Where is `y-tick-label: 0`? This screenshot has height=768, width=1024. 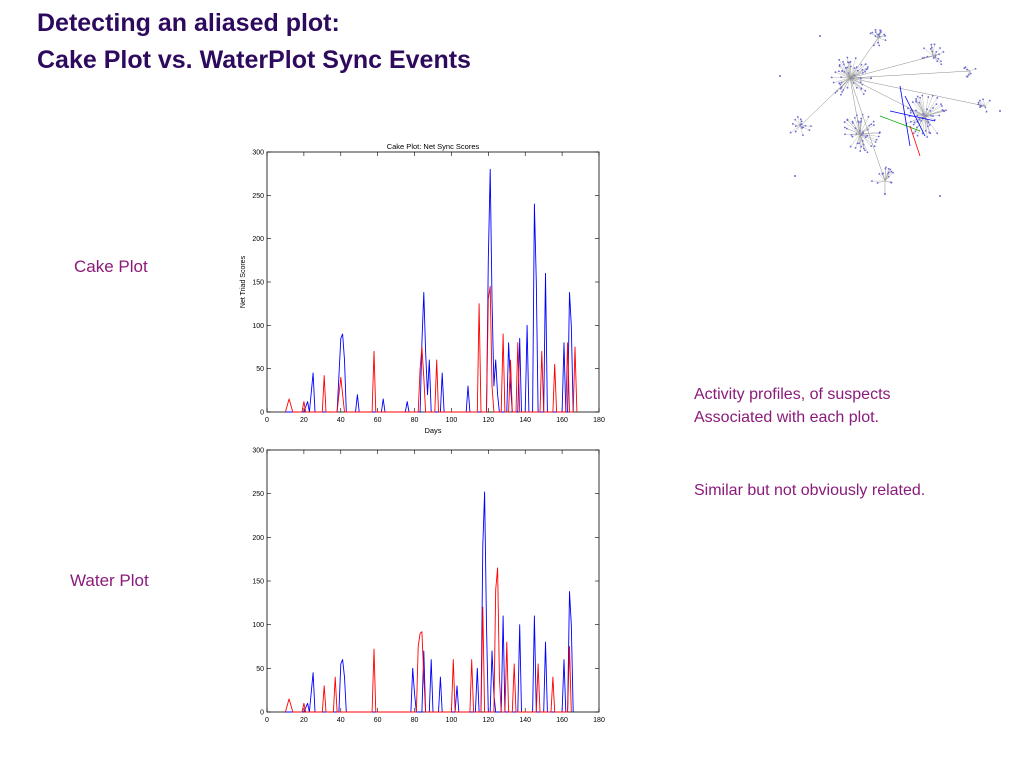 y-tick-label: 0 is located at coordinates (262, 413).